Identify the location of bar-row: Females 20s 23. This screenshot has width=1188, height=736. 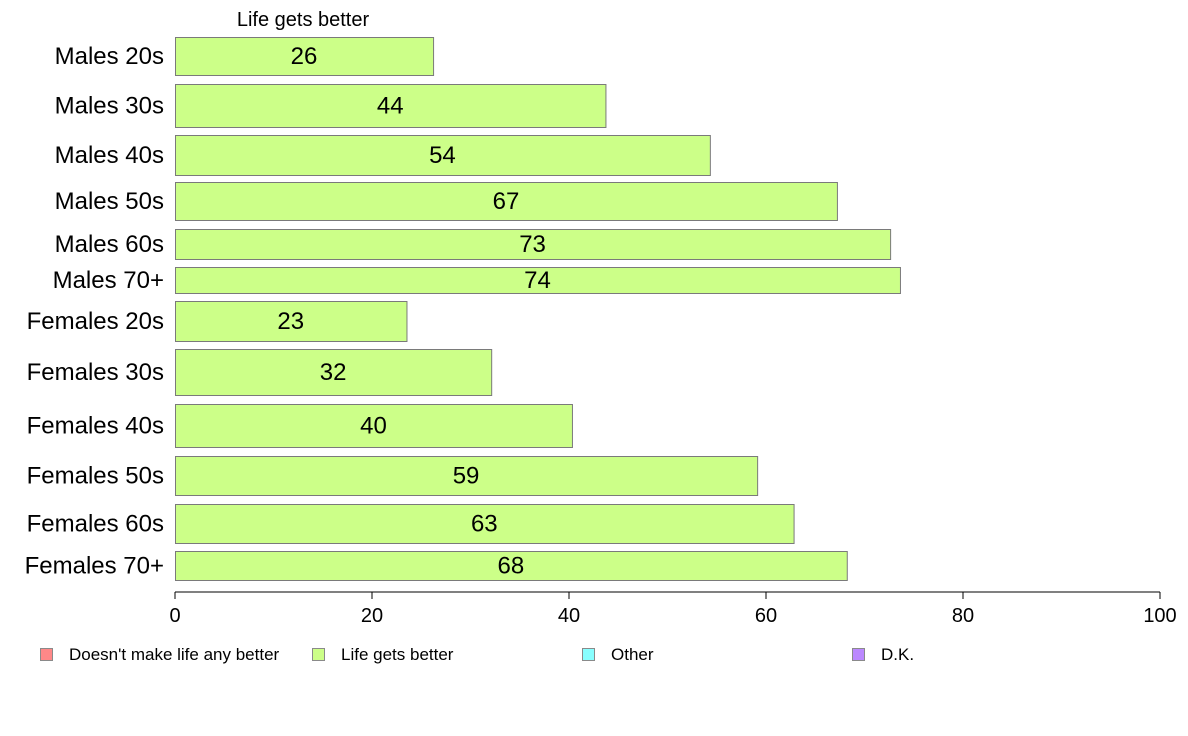
(217, 321).